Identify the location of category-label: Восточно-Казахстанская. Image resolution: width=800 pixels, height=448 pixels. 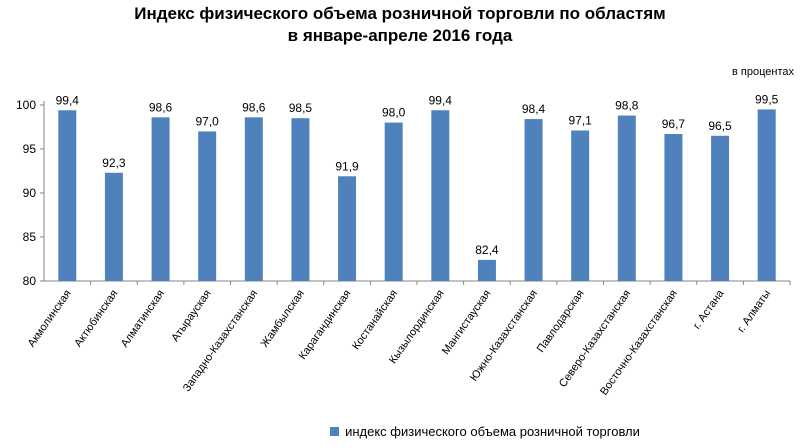
(639, 343).